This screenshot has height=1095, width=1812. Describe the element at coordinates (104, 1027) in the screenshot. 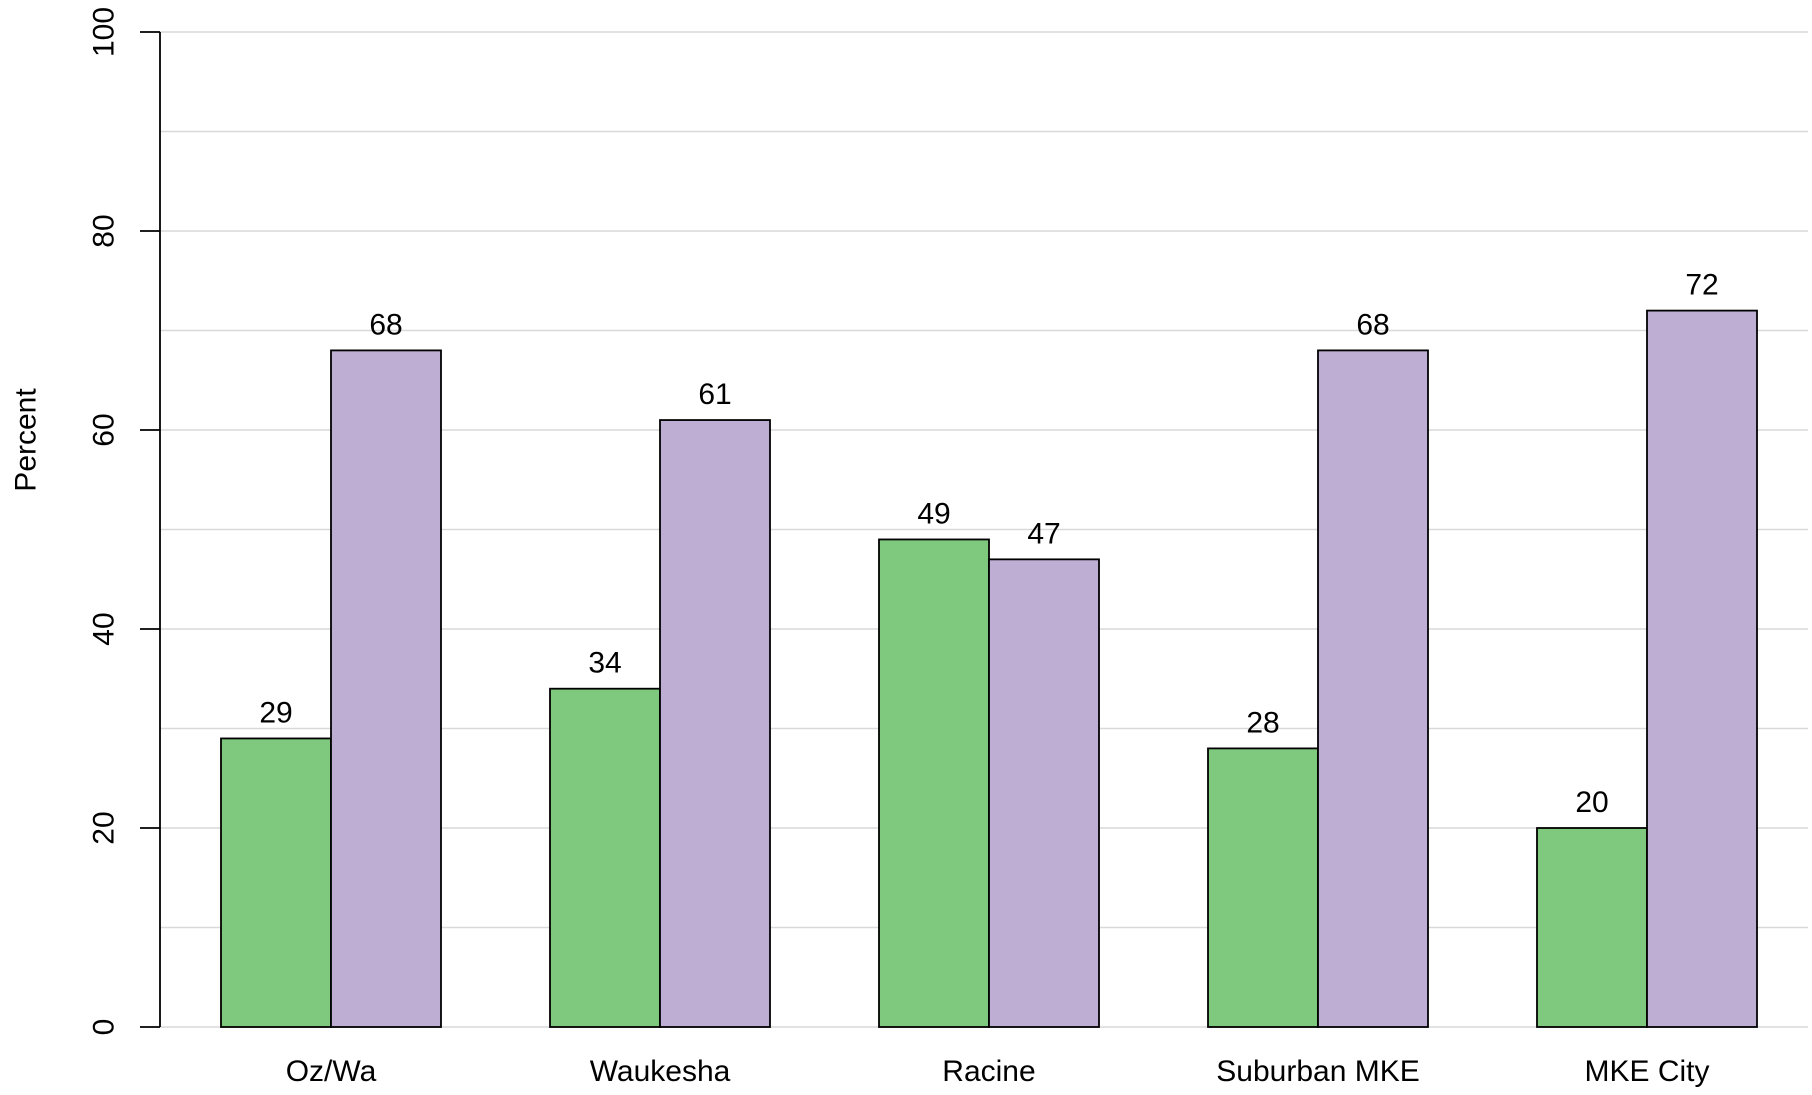

I see `y-tick-label-0: 0` at that location.